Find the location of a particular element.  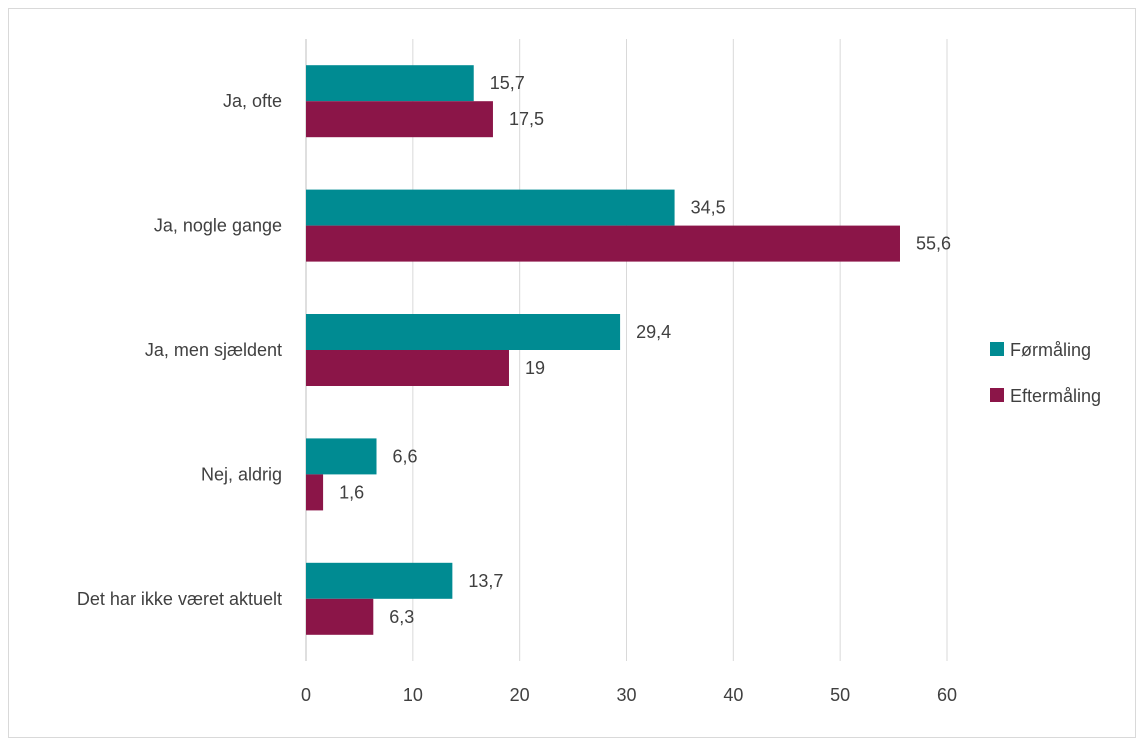

category-label: Det har ikke været aktuelt is located at coordinates (179, 599).